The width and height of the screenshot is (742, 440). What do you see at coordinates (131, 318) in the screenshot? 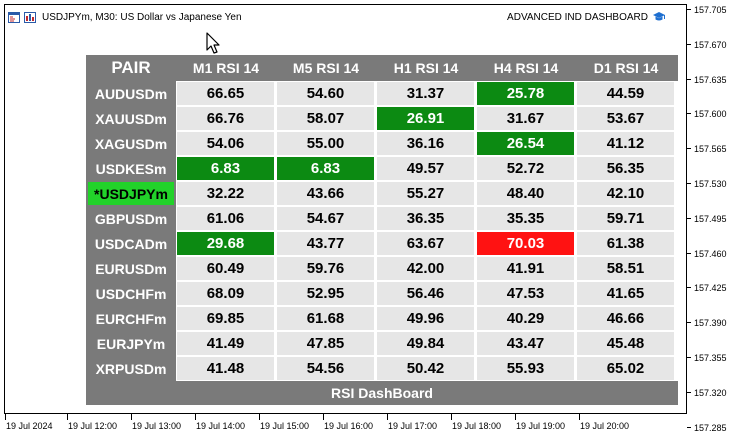
I see `pair-label: EURCHFm` at bounding box center [131, 318].